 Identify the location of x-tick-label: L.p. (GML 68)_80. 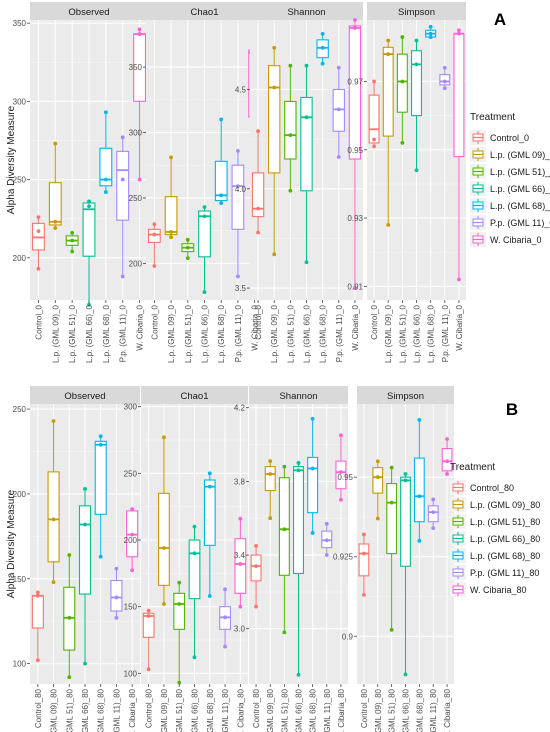
(313, 710).